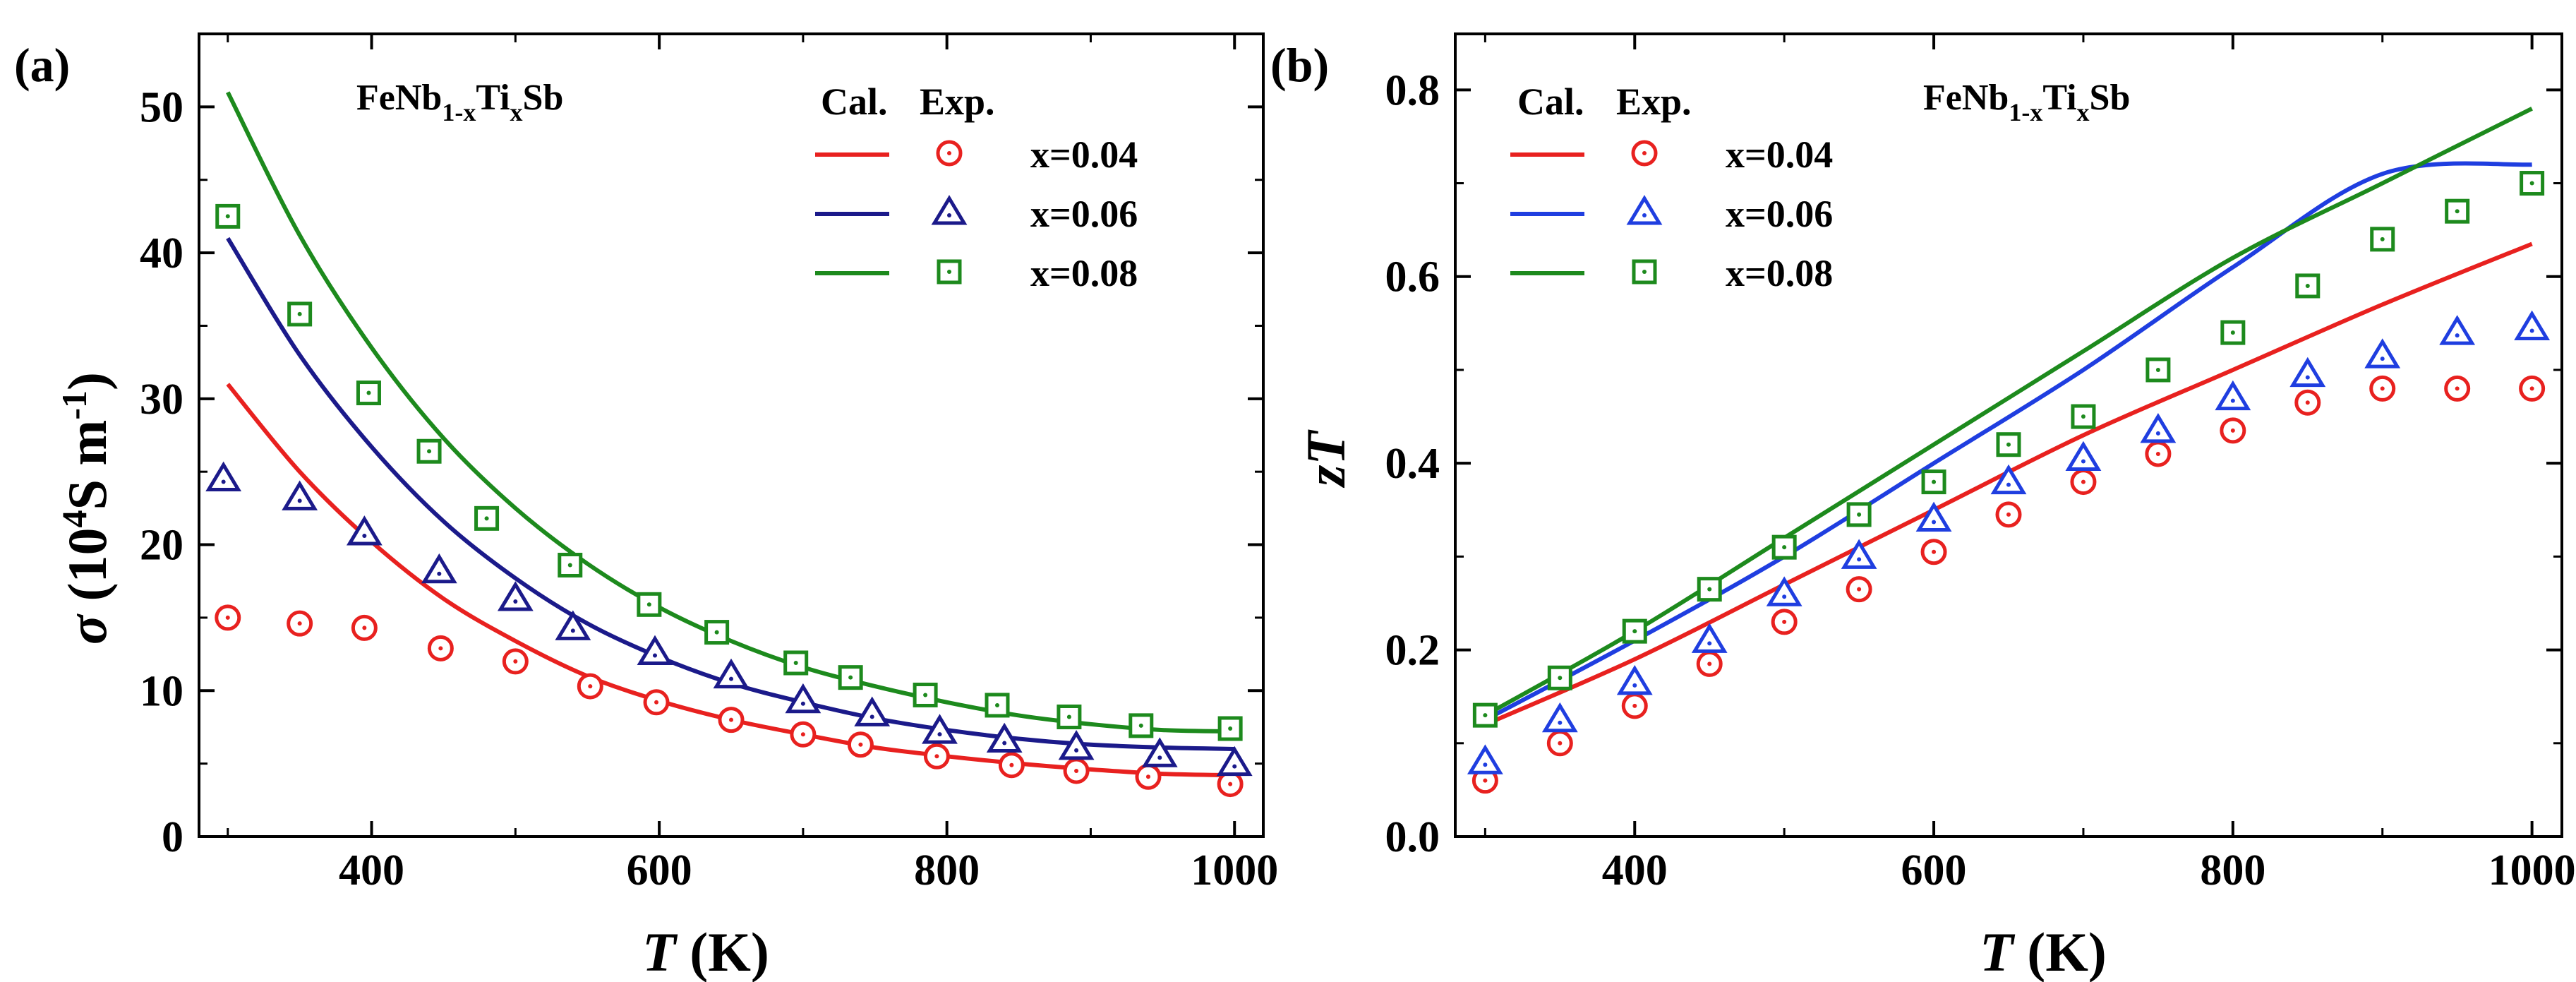 The image size is (2576, 982). I want to click on panel-b-legend-label-2: x=0.08, so click(1779, 273).